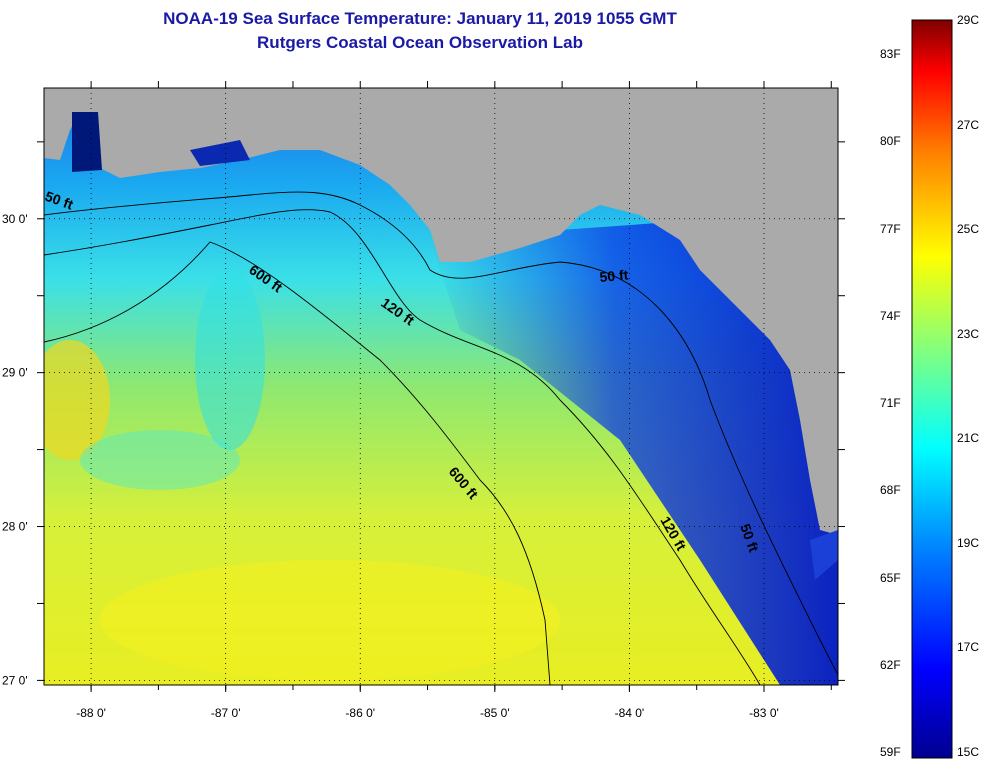 The width and height of the screenshot is (992, 770). What do you see at coordinates (968, 124) in the screenshot?
I see `colorbar-c-label: 27C` at bounding box center [968, 124].